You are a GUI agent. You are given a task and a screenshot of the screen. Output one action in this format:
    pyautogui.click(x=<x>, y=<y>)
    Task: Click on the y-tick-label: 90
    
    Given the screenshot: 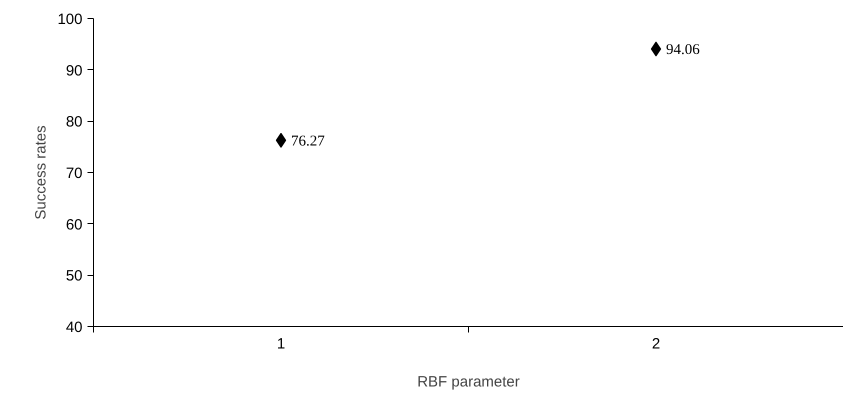 What is the action you would take?
    pyautogui.click(x=74, y=71)
    